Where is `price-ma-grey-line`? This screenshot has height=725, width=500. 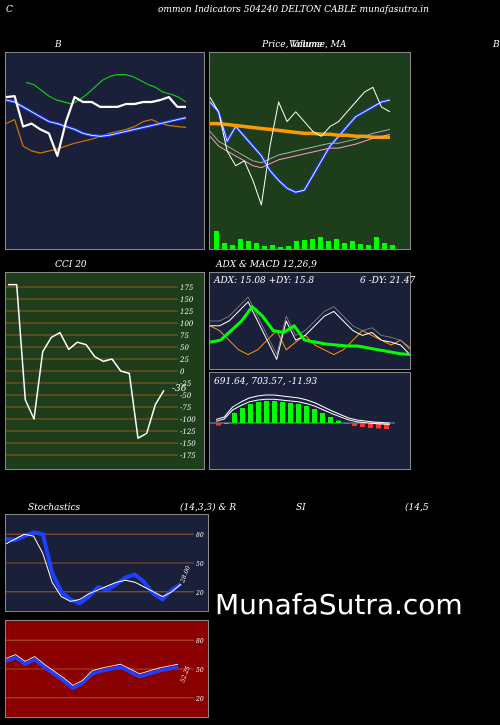
price-ma-grey-line is located at coordinates (300, 146).